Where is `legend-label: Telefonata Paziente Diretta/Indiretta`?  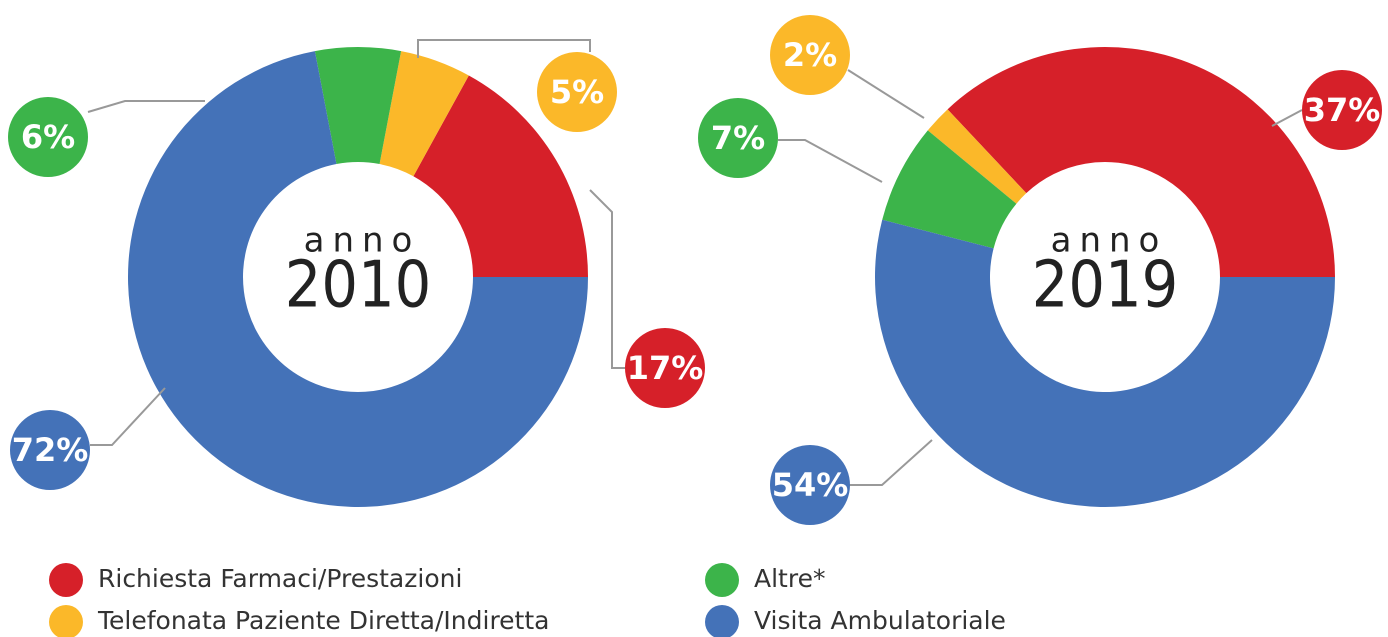
legend-label: Telefonata Paziente Diretta/Indiretta is located at coordinates (323, 620).